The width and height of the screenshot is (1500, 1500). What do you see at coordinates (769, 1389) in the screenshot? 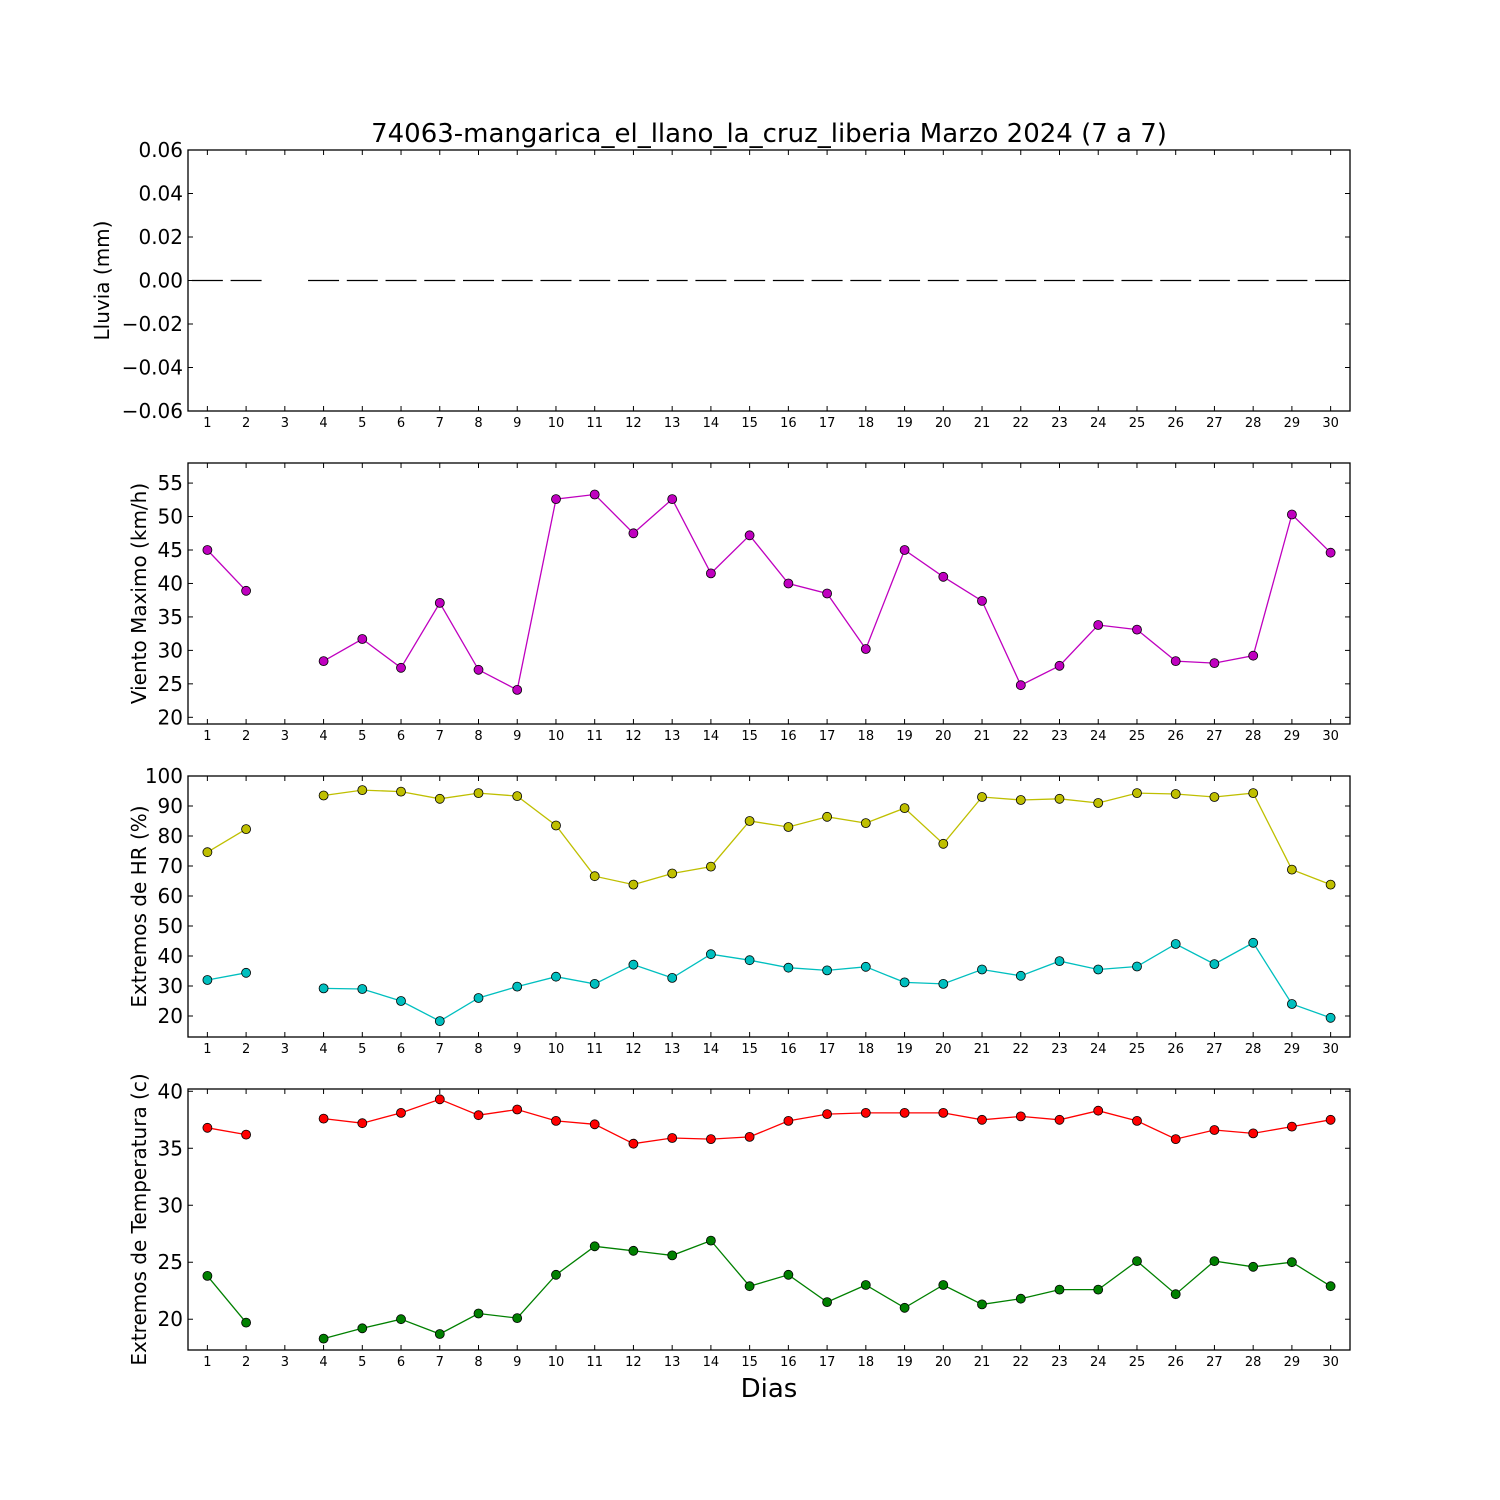
I see `x-axis-label: Dias` at bounding box center [769, 1389].